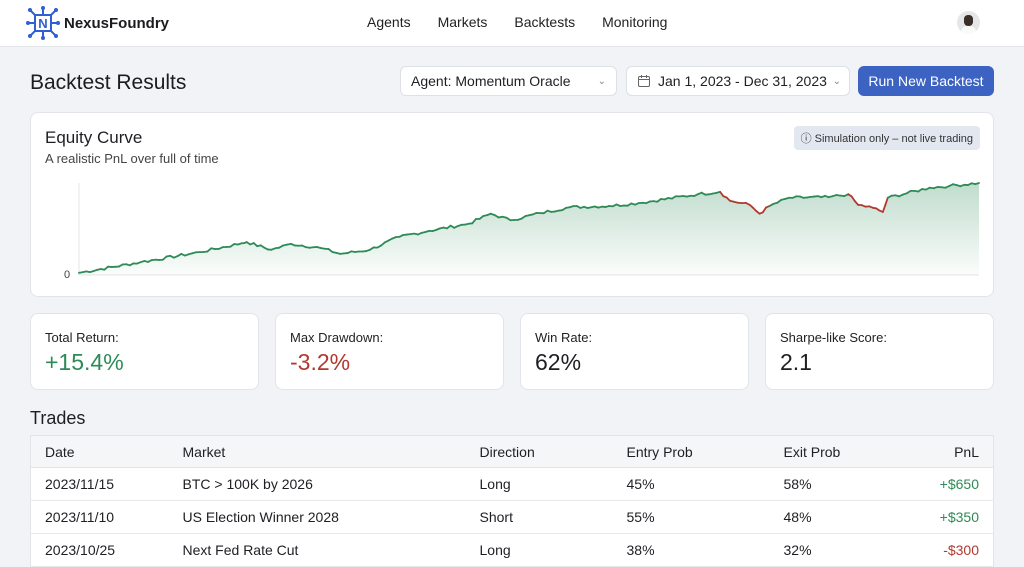 Image resolution: width=1024 pixels, height=567 pixels. I want to click on table-cell: 2023/10/25, so click(100, 550).